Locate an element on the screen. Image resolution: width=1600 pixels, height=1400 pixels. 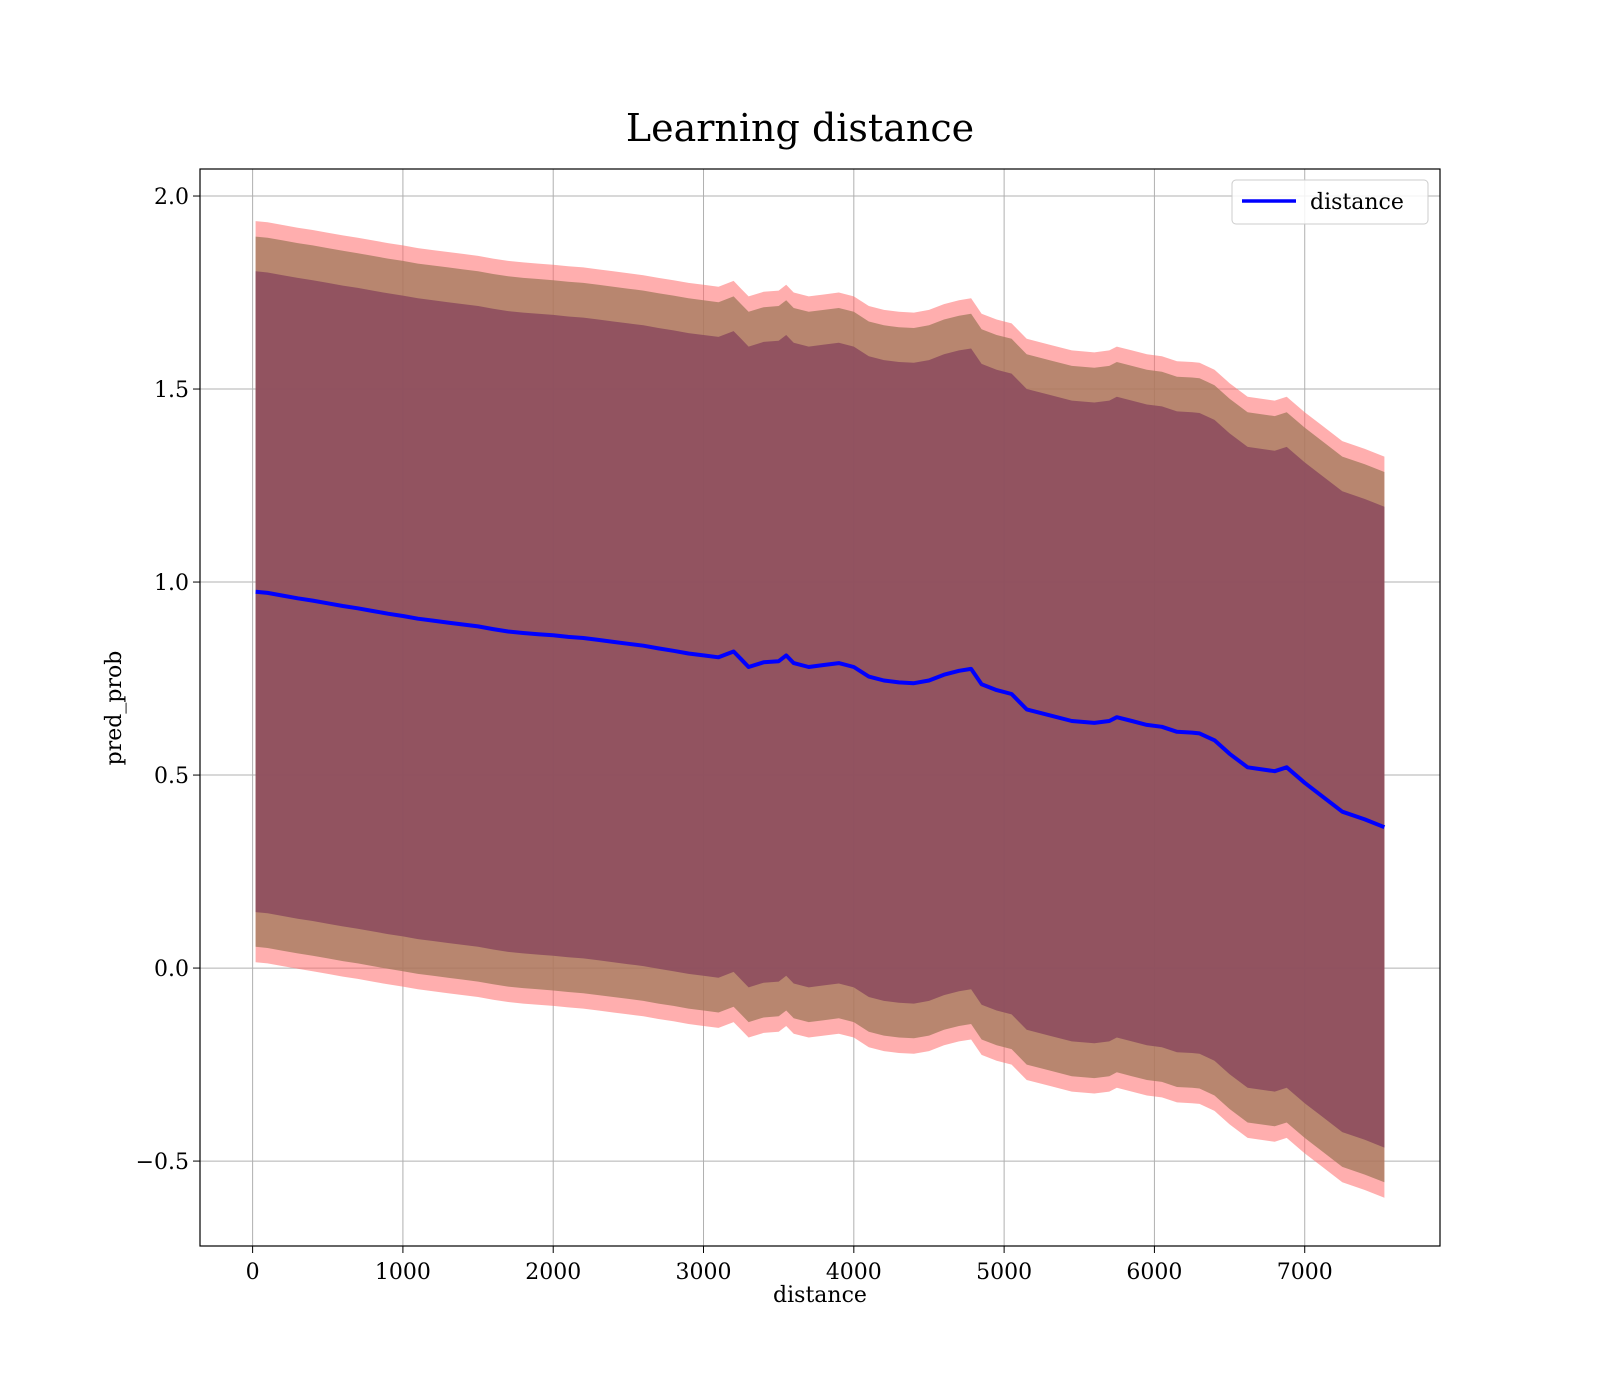
x-axis: 0 1000 2000 3000 4000 5000 6000 7000 is located at coordinates (789, 1265).